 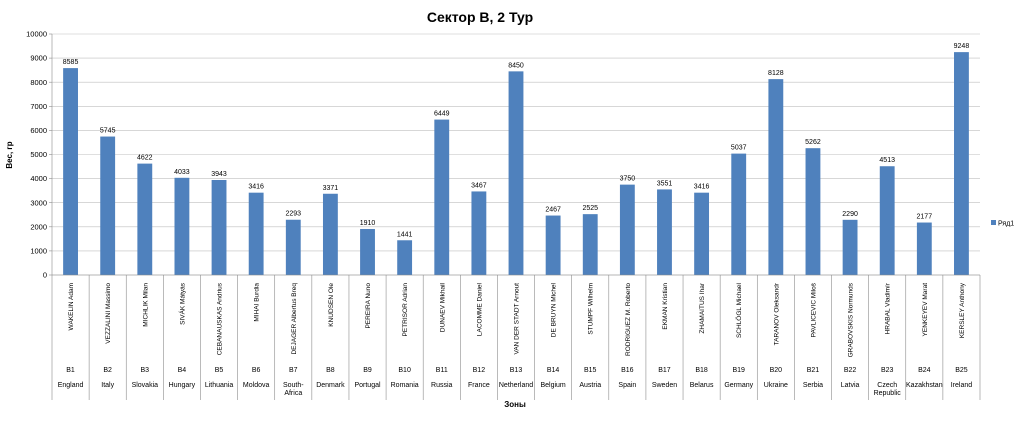 I want to click on category-zone-label: B15, so click(x=590, y=370).